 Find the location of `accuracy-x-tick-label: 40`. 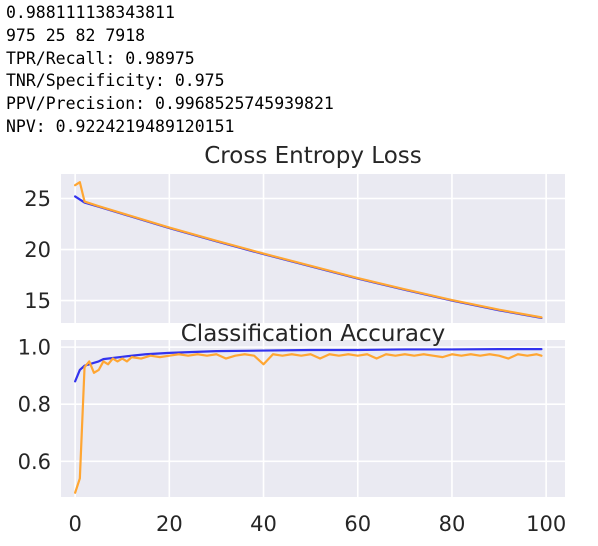

accuracy-x-tick-label: 40 is located at coordinates (263, 524).